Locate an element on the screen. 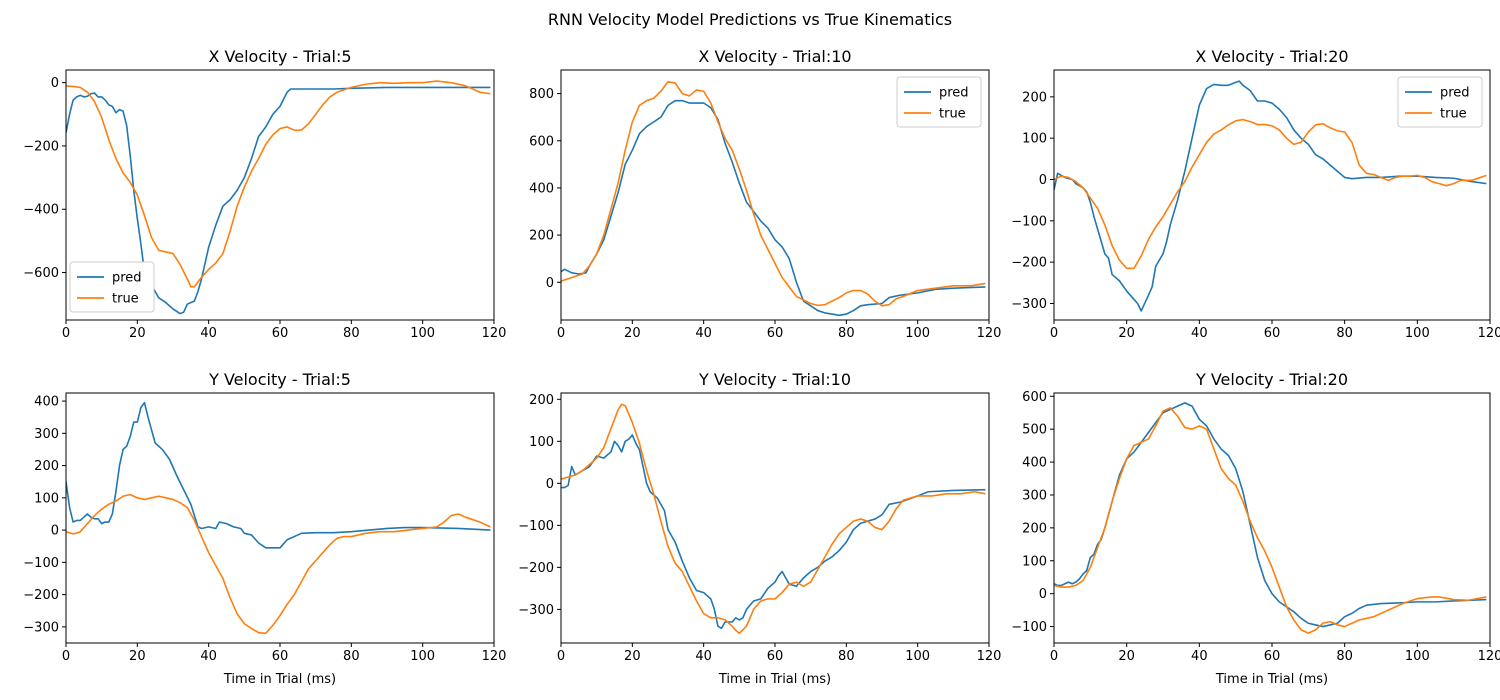 Image resolution: width=1500 pixels, height=700 pixels. y-tick-label: 600 is located at coordinates (1034, 397).